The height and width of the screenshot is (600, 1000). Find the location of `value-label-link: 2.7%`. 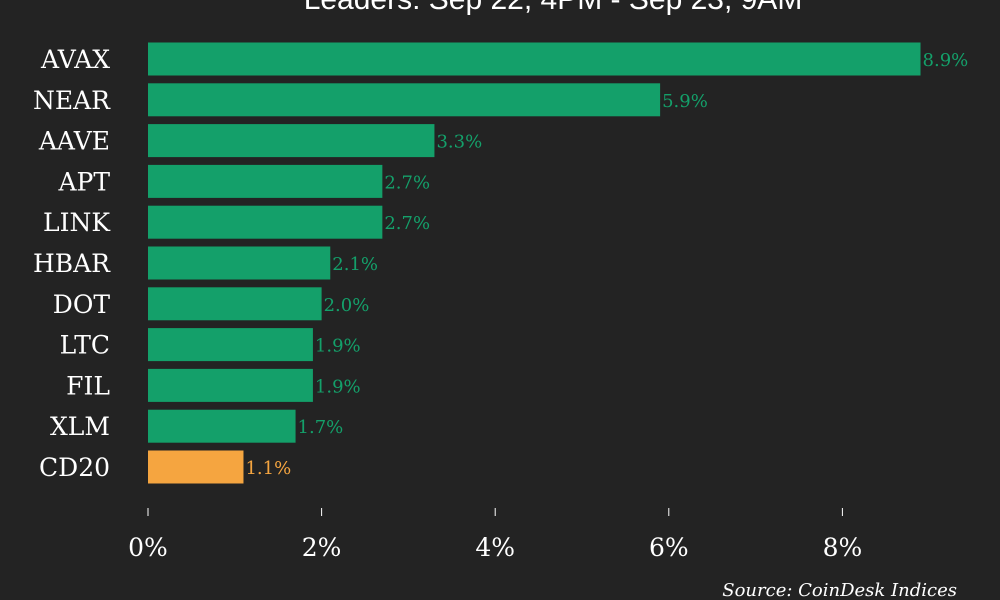

value-label-link: 2.7% is located at coordinates (407, 223).